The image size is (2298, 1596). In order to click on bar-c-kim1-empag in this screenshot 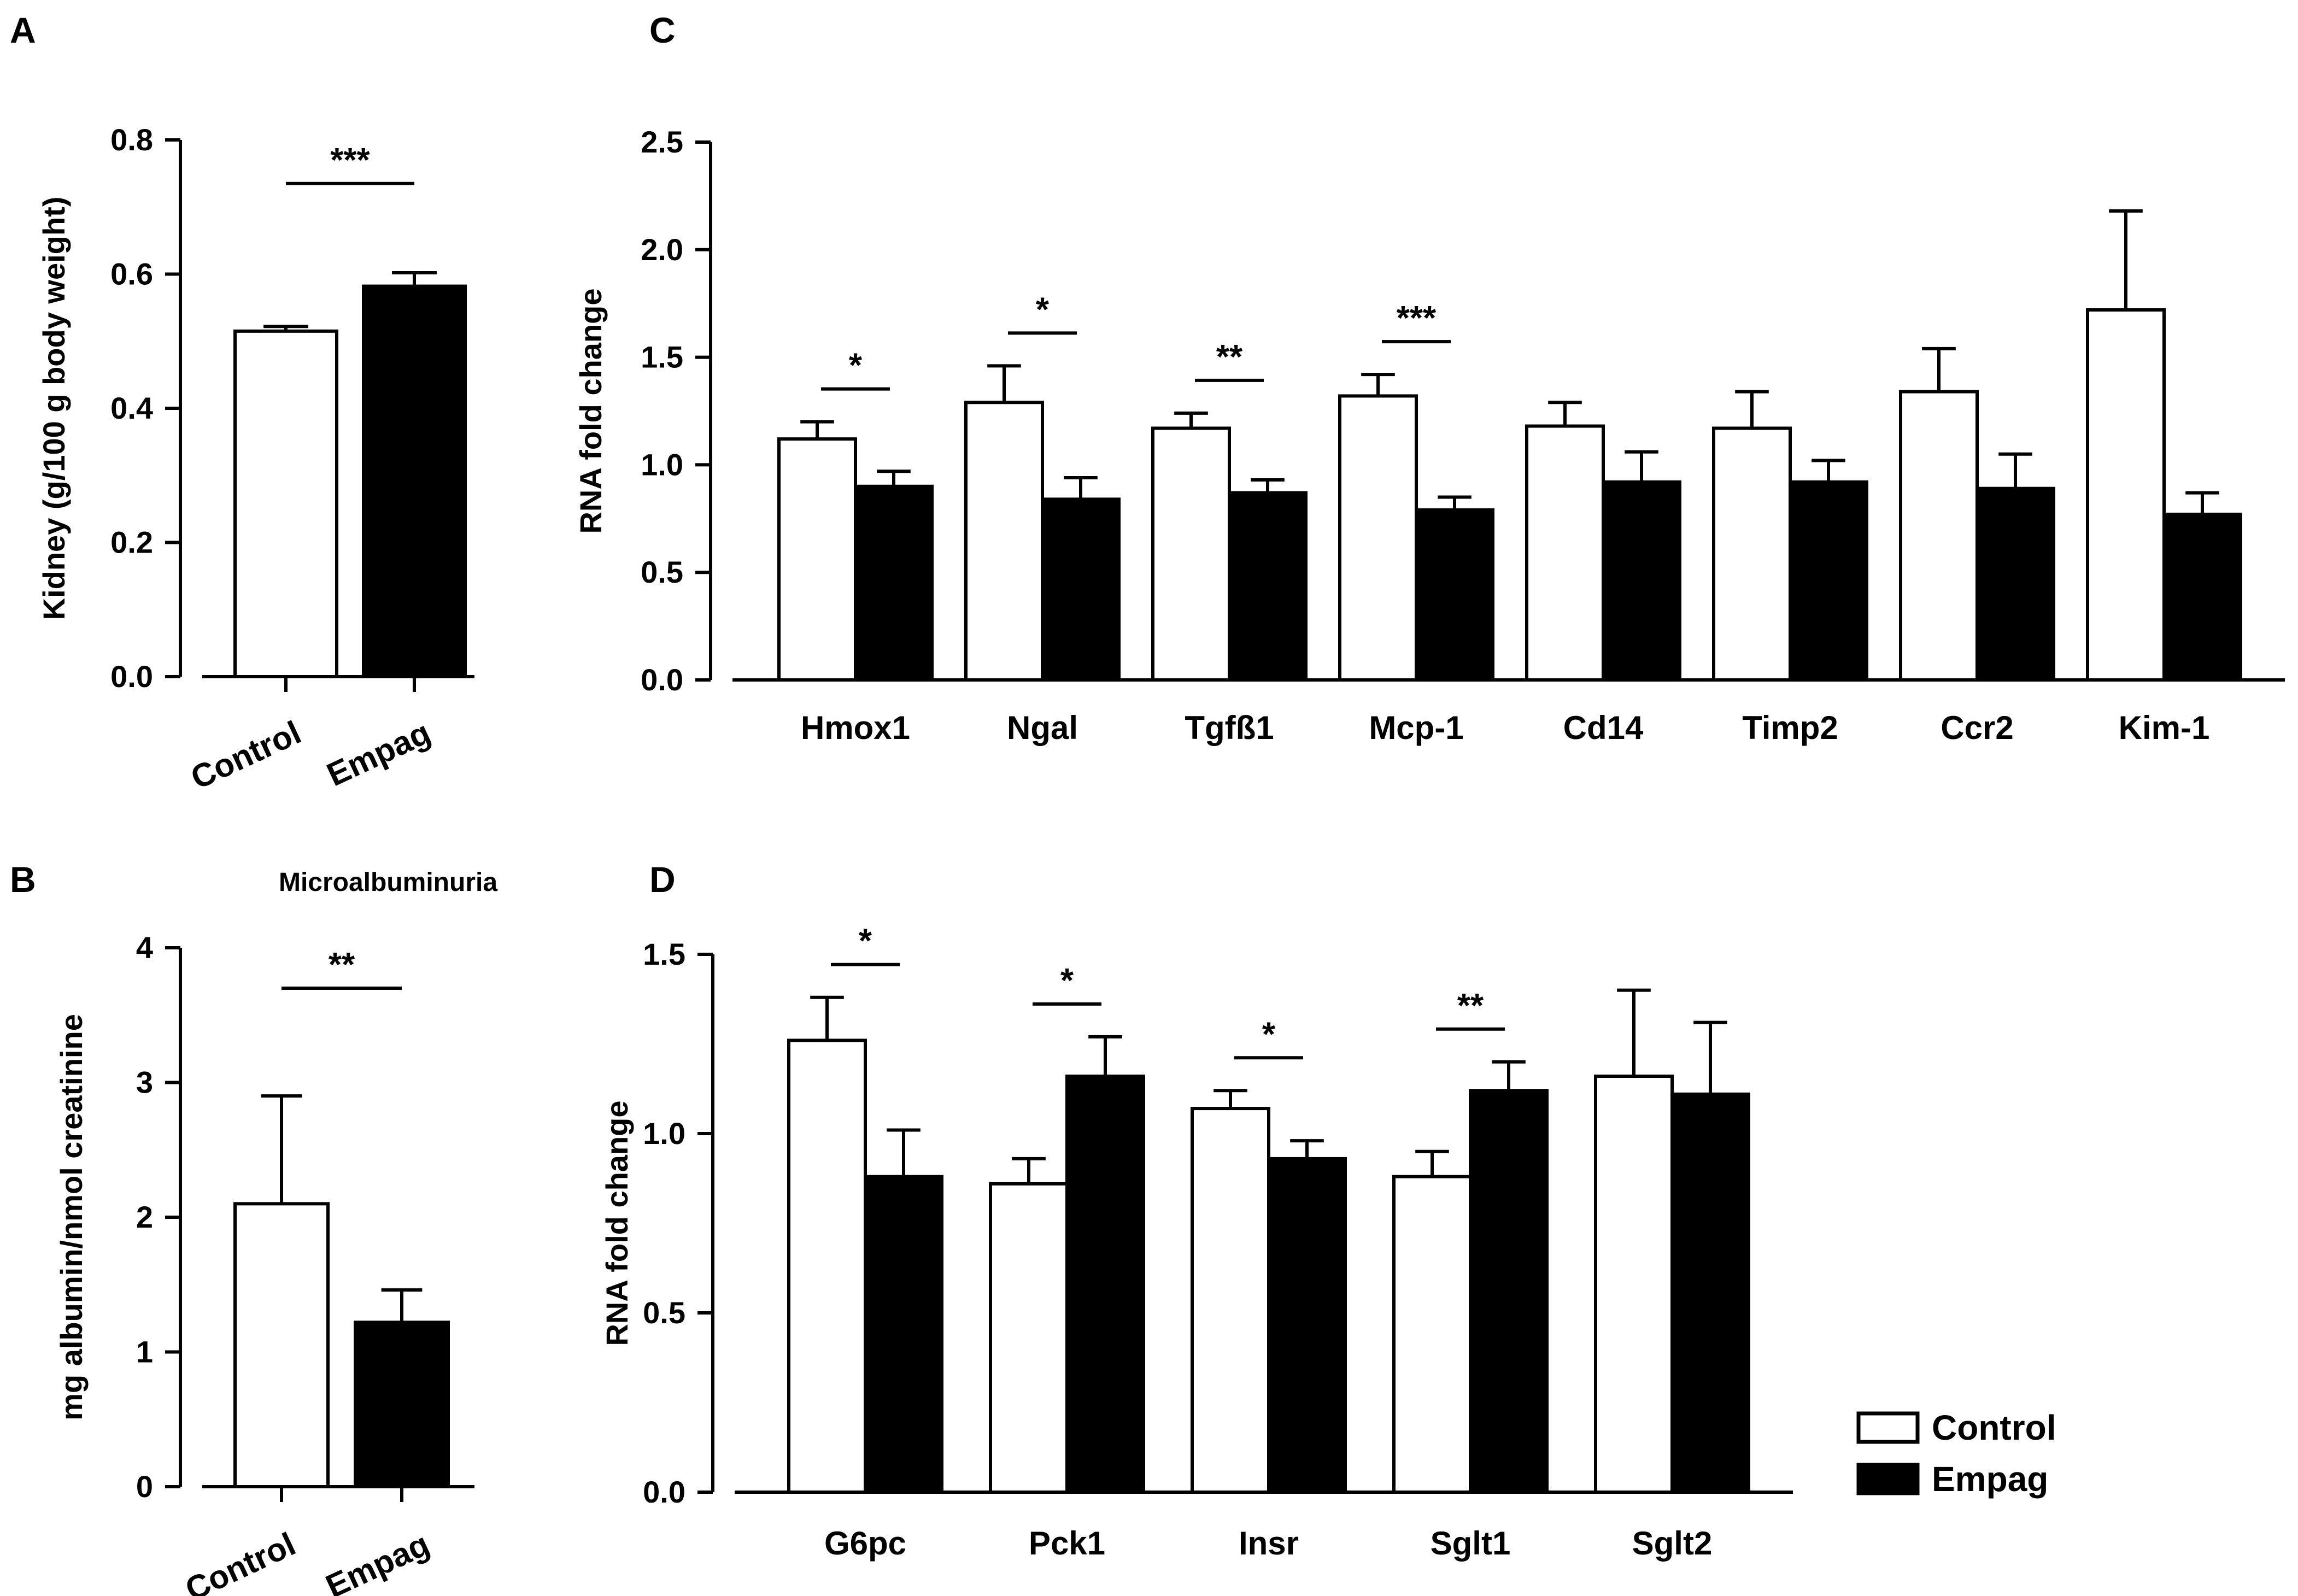, I will do `click(2202, 597)`.